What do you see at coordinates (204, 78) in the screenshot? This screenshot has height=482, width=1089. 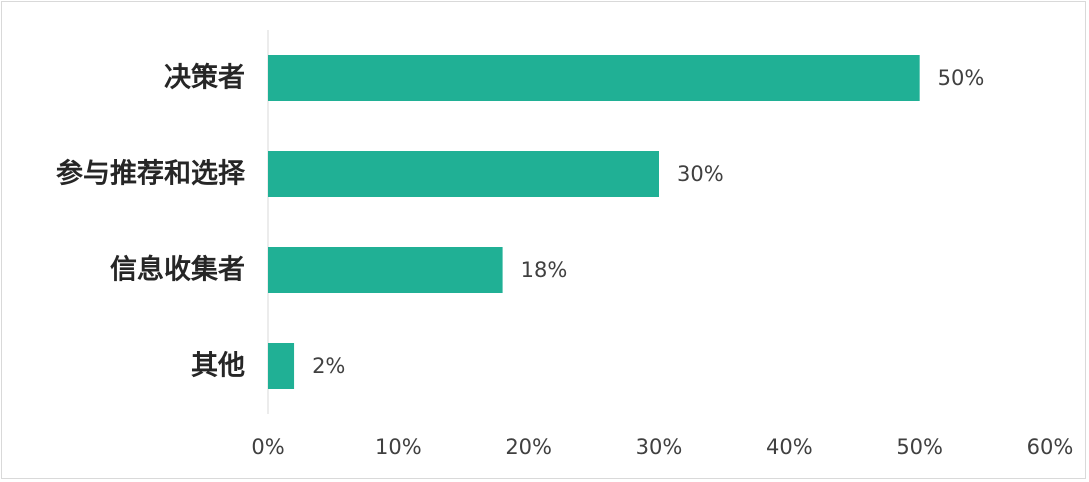 I see `category-label: 决策者` at bounding box center [204, 78].